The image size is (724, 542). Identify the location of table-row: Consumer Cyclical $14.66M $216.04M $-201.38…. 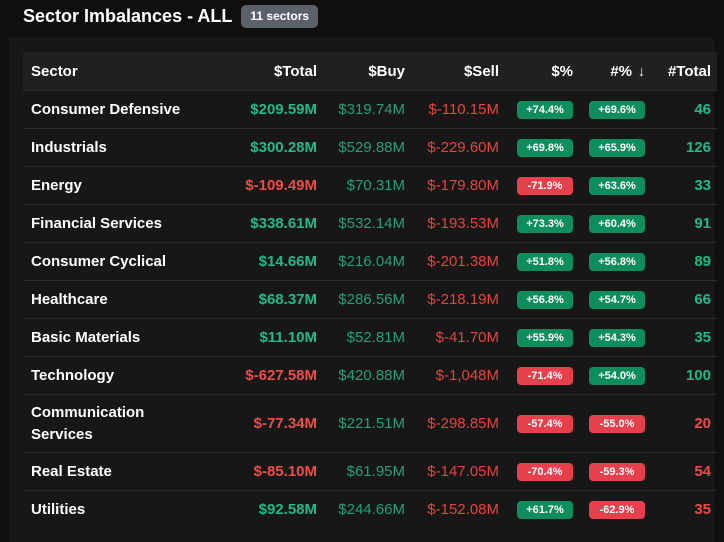
(370, 261).